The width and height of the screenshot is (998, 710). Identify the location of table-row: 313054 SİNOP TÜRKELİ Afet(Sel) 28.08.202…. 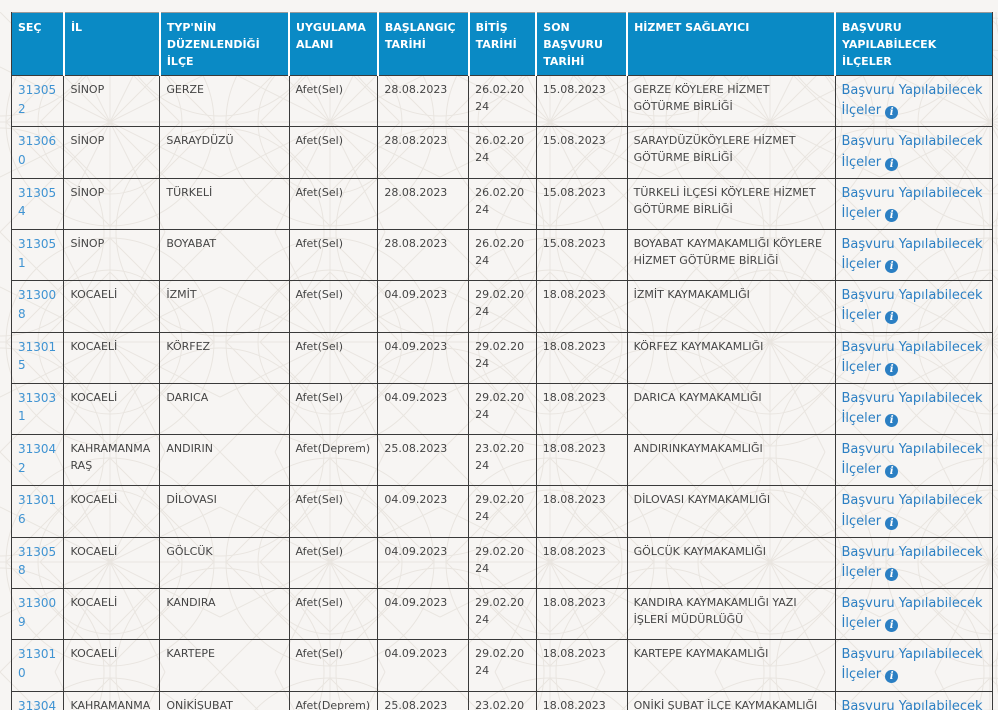
(501, 203).